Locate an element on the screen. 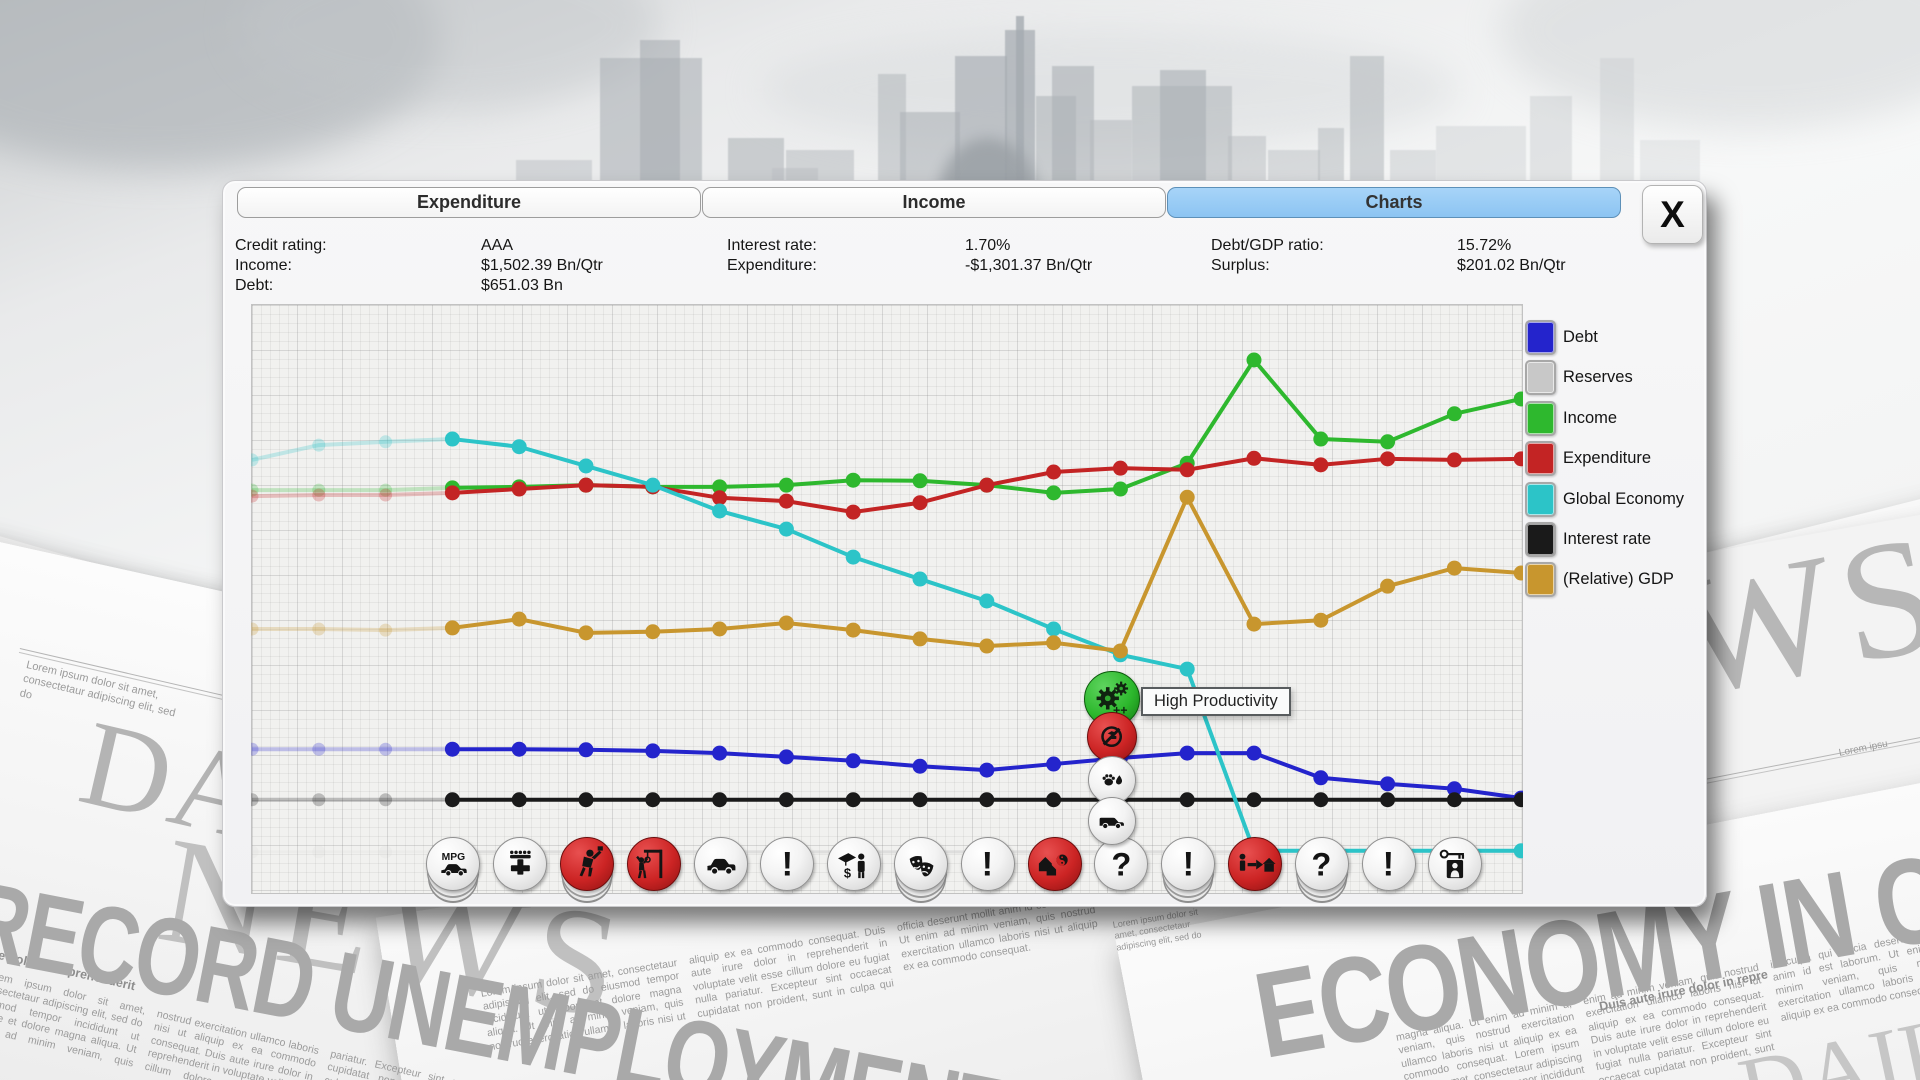 The image size is (1920, 1080). stat-value: -$1,301.37 Bn/Qtr is located at coordinates (1029, 265).